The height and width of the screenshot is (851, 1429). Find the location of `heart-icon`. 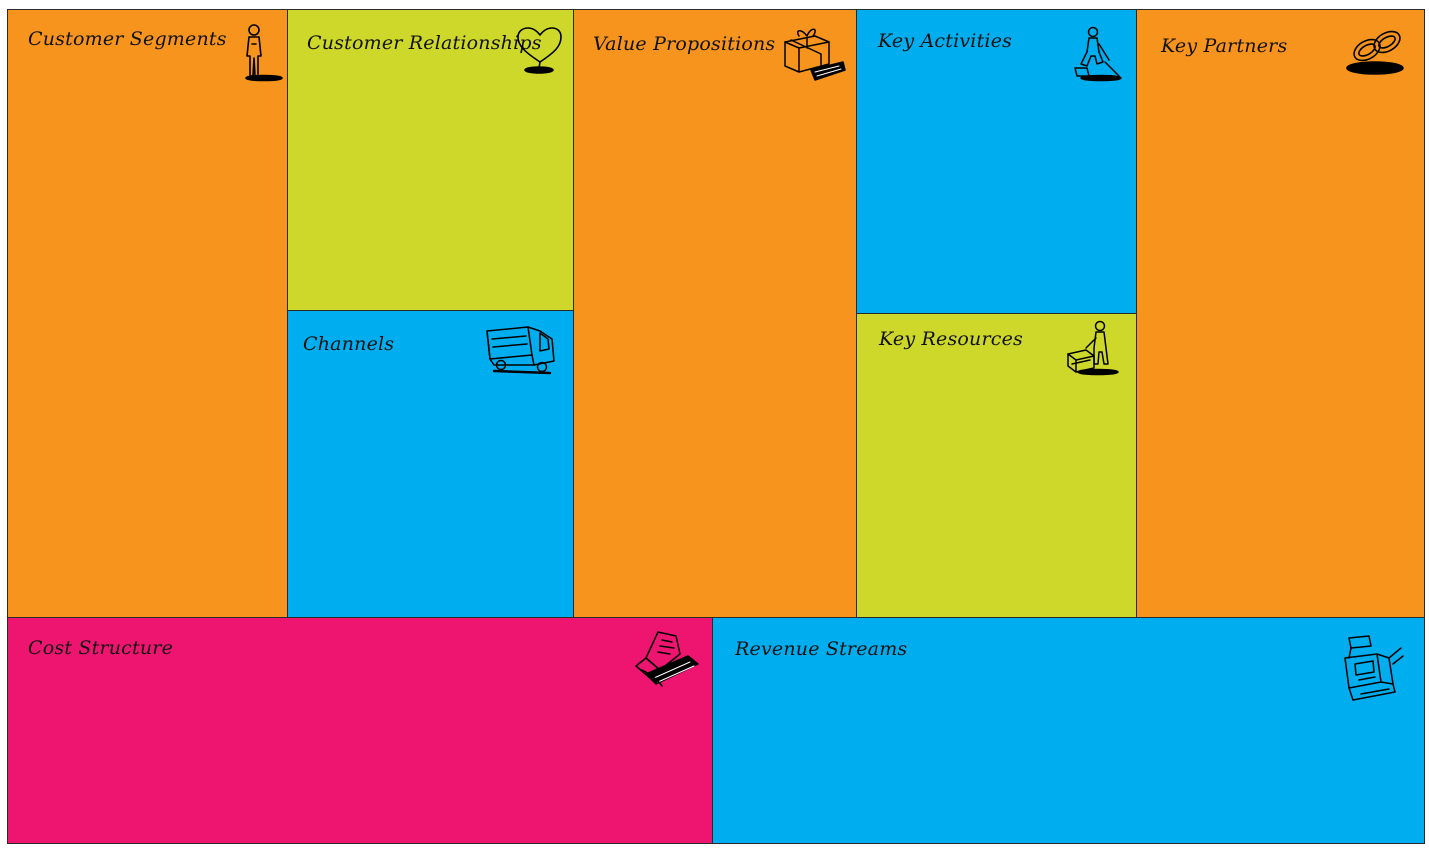

heart-icon is located at coordinates (540, 51).